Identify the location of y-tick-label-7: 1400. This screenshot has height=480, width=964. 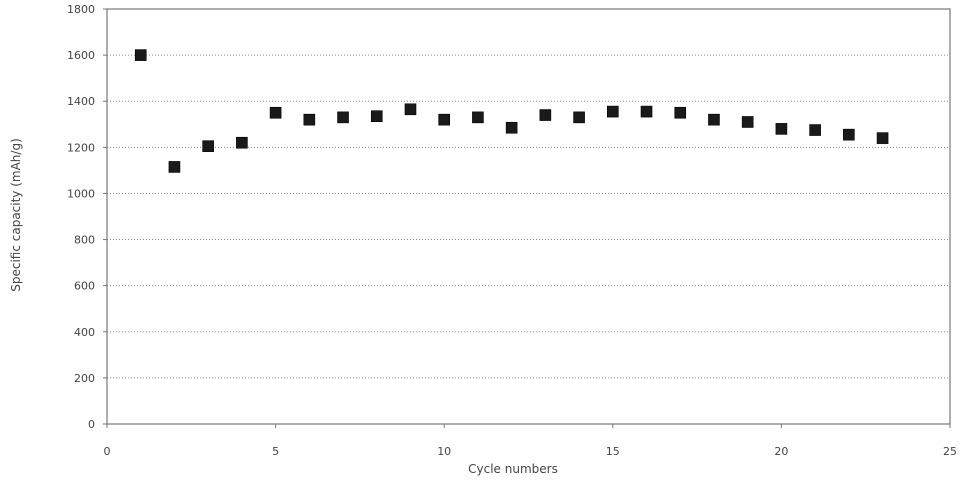
(81, 101).